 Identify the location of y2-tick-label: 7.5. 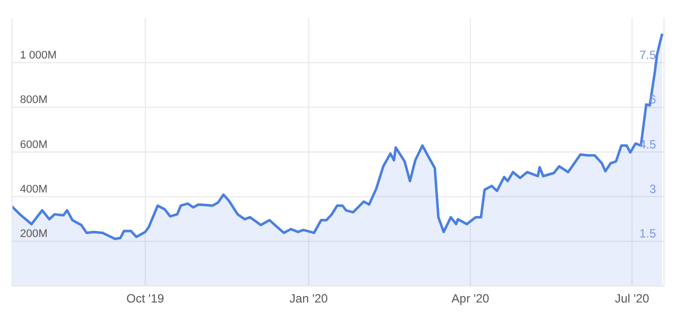
(647, 55).